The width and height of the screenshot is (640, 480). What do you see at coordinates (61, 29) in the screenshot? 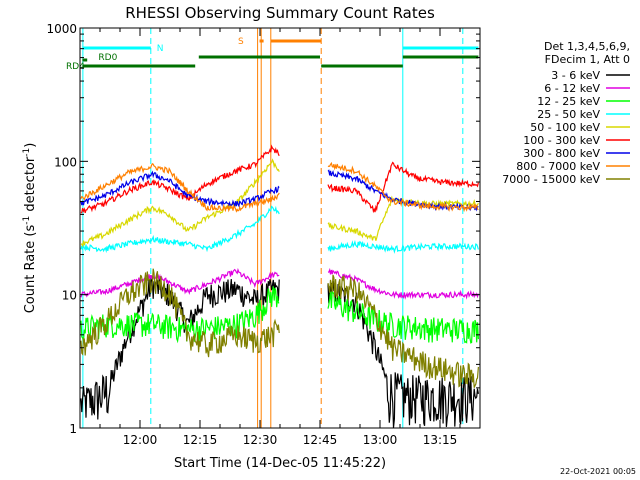
I see `y-tick-label-3: 1000` at bounding box center [61, 29].